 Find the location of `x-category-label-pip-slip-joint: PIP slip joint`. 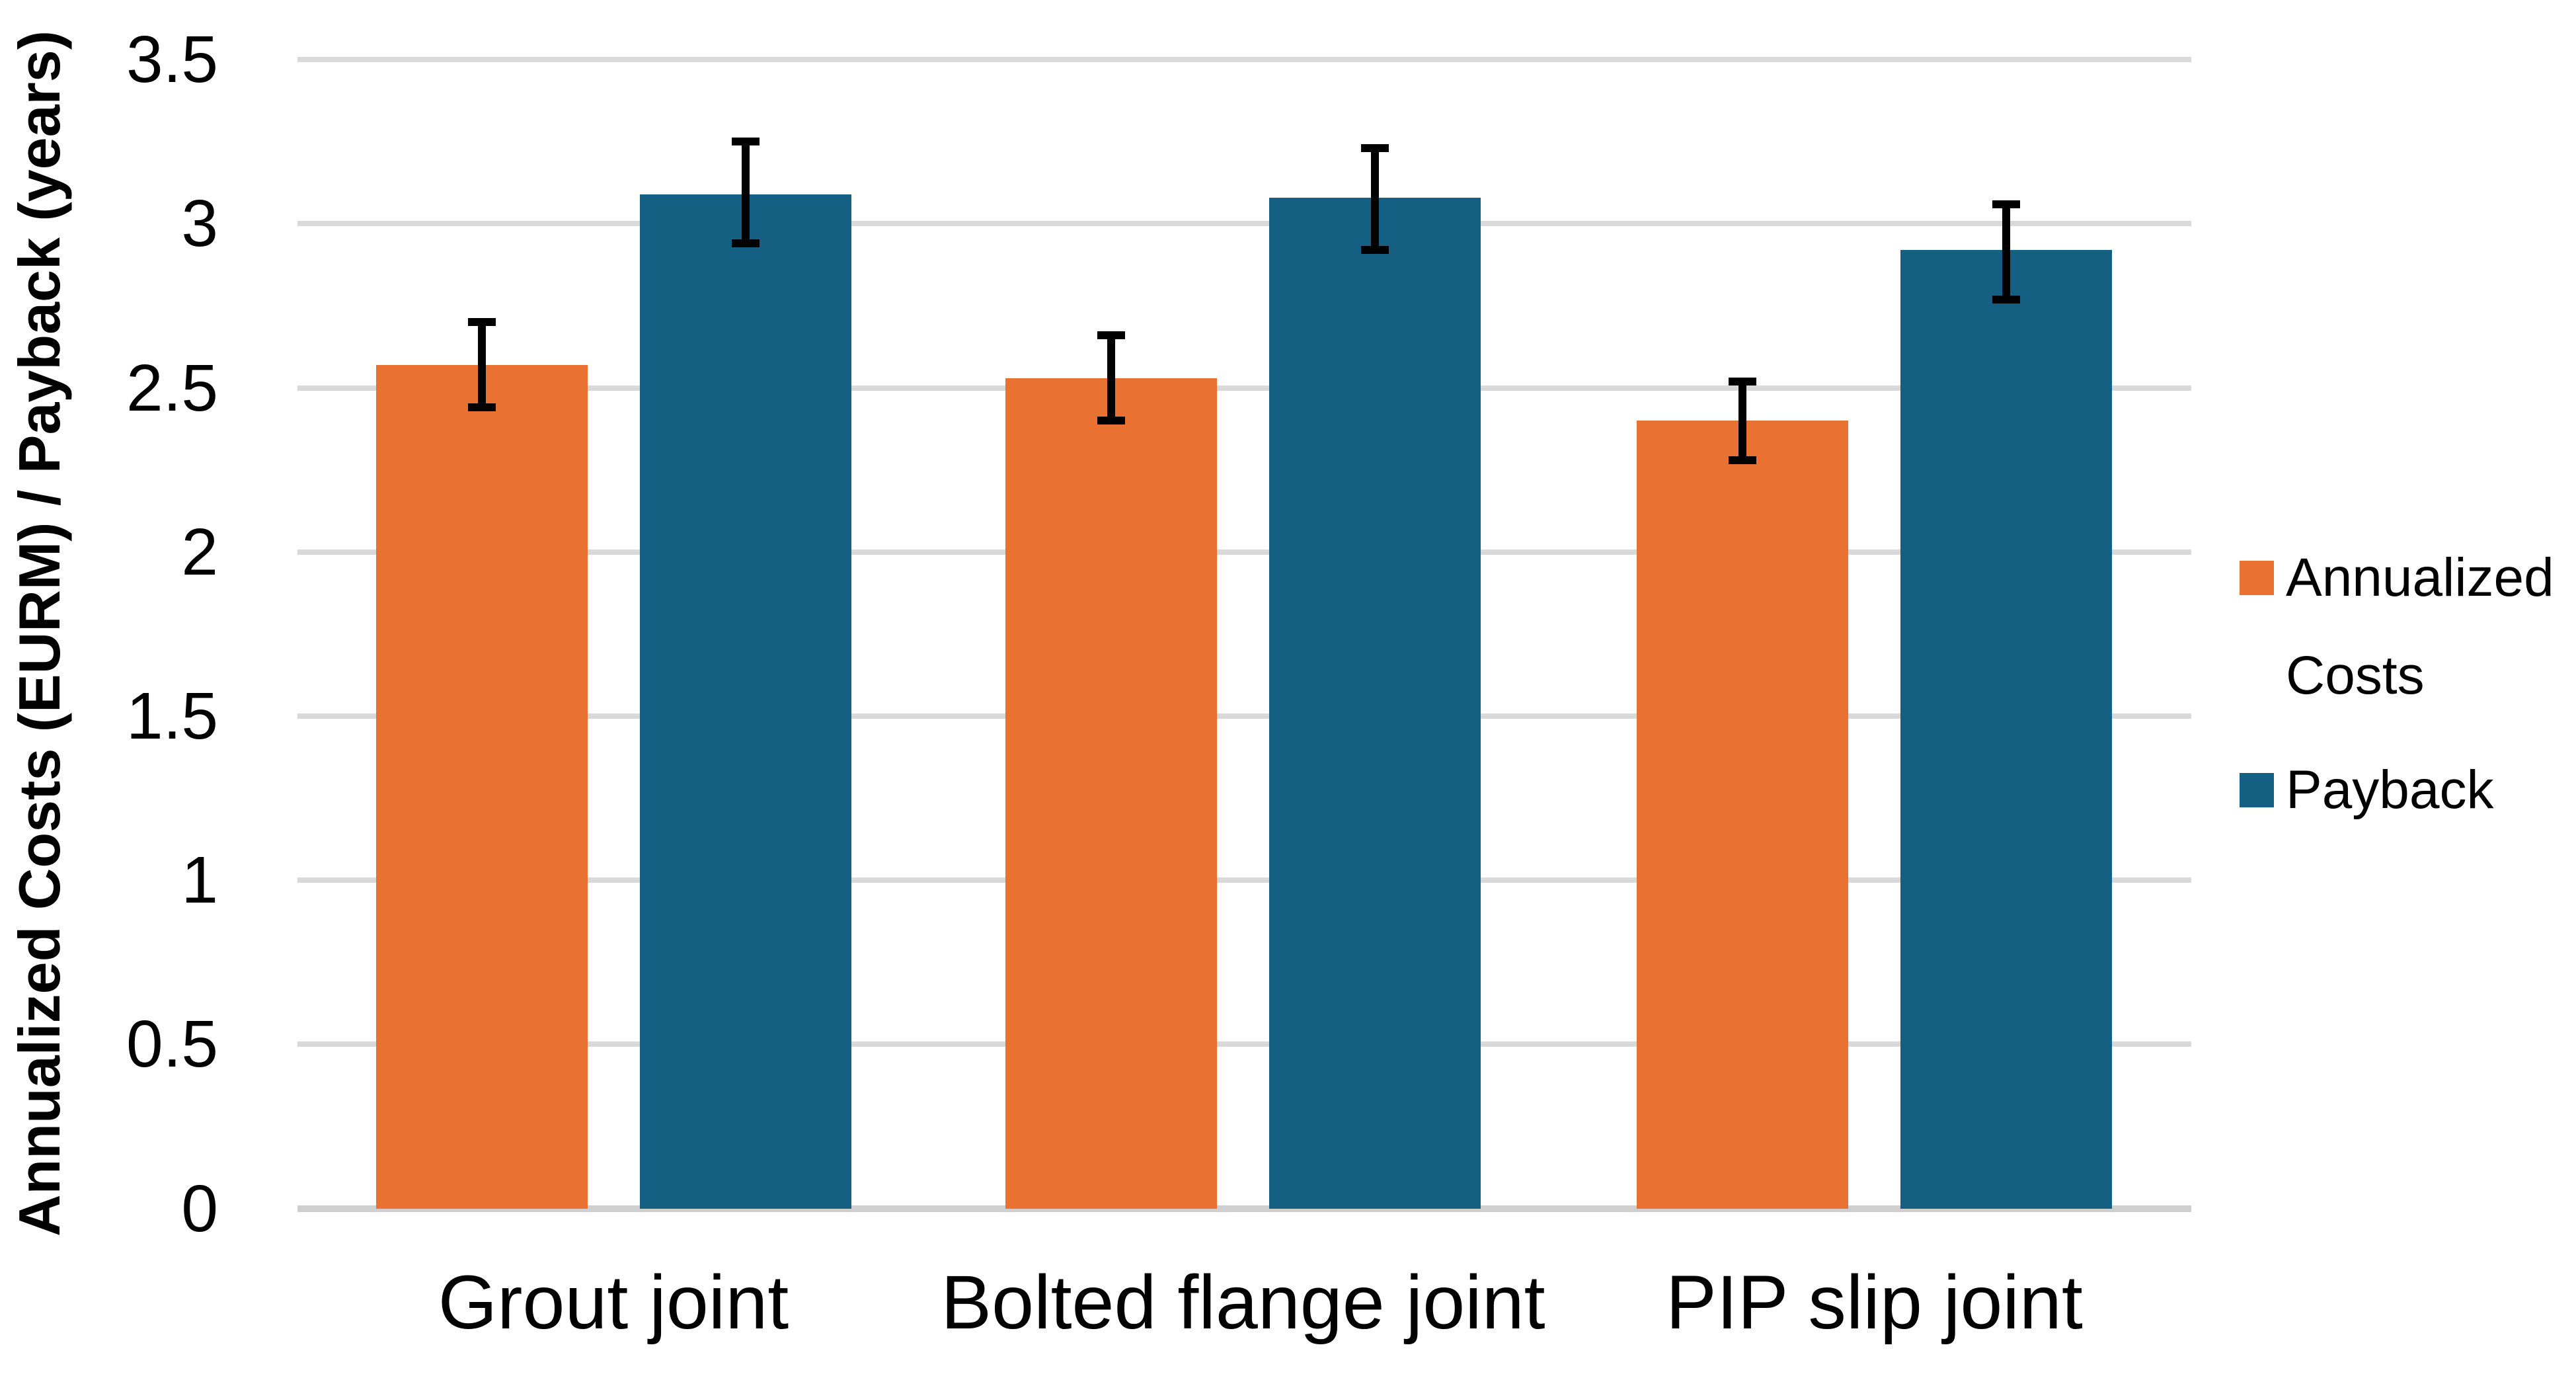

x-category-label-pip-slip-joint: PIP slip joint is located at coordinates (1874, 1302).